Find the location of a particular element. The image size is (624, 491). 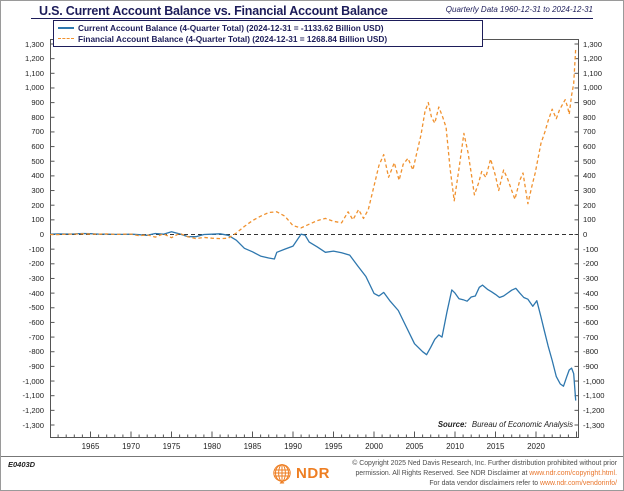

date-range-label: Quarterly Data 1960-12-31 to 2024-12-31 is located at coordinates (519, 9).